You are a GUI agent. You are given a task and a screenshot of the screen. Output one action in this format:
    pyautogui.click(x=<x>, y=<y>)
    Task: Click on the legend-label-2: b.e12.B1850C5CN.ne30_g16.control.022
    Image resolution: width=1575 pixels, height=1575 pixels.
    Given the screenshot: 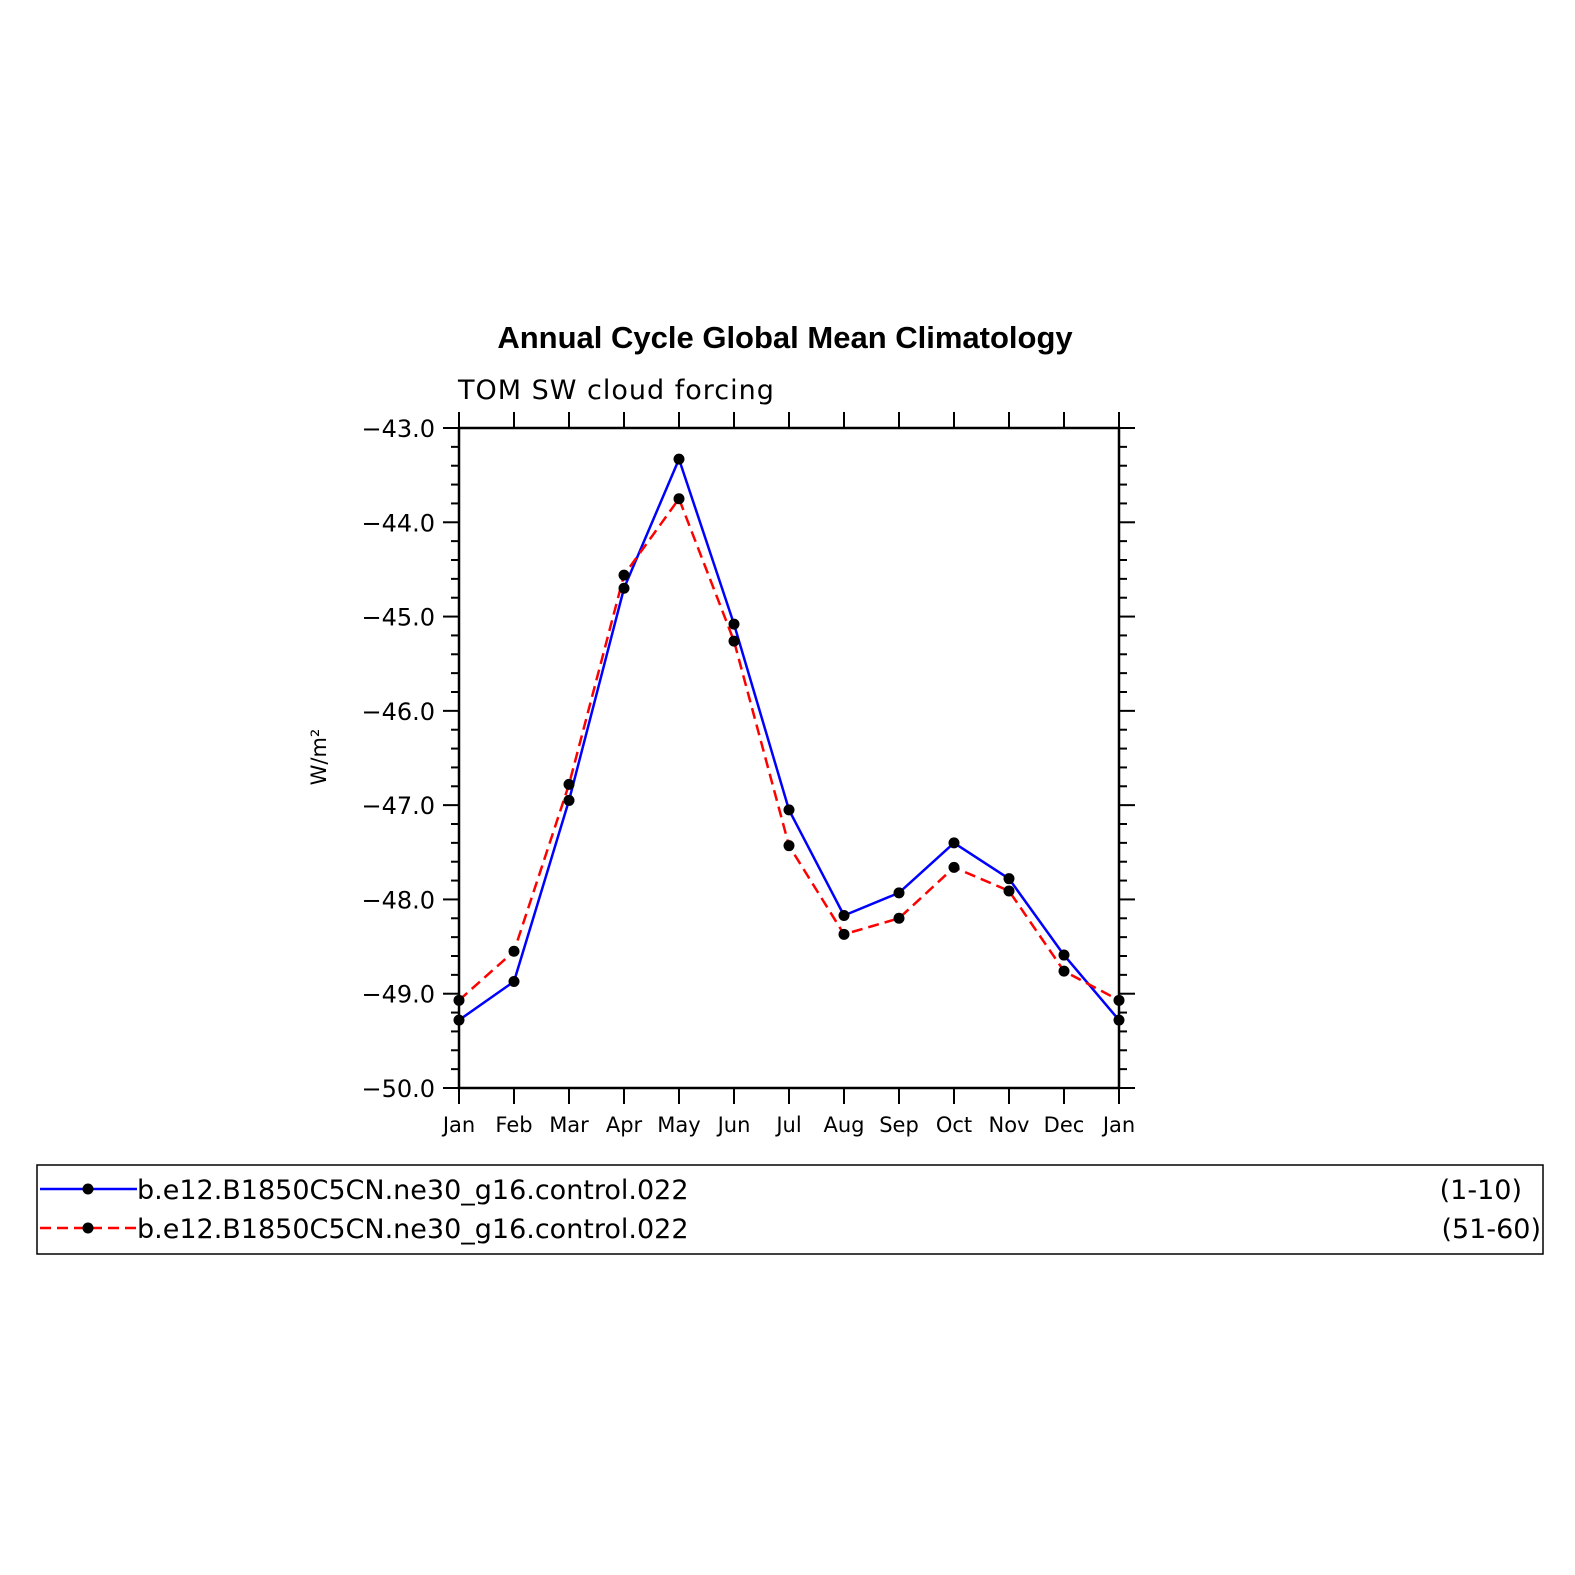 What is the action you would take?
    pyautogui.click(x=413, y=1229)
    